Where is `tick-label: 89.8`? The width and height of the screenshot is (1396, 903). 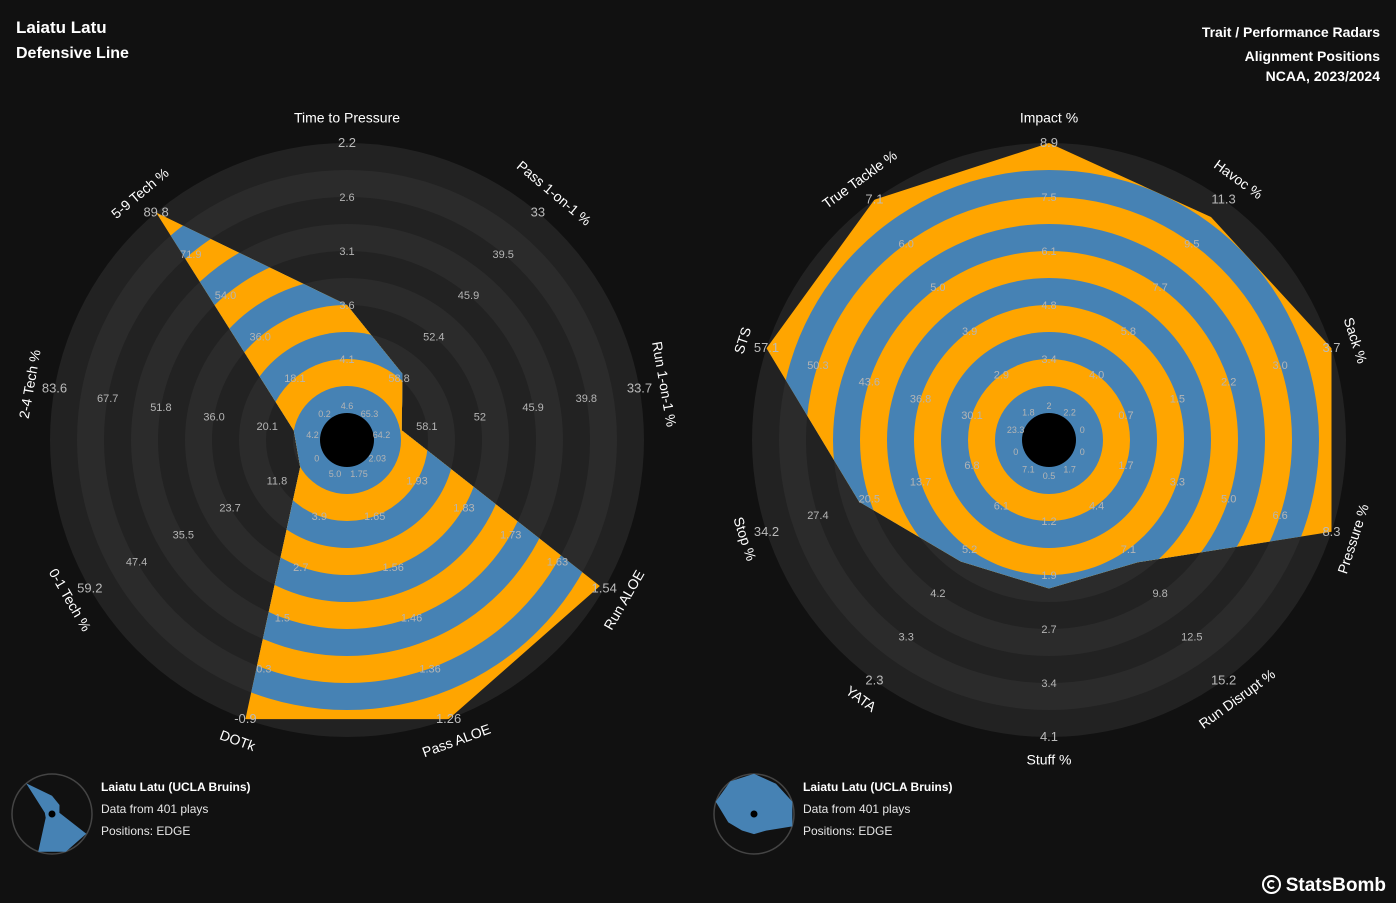 tick-label: 89.8 is located at coordinates (155, 212).